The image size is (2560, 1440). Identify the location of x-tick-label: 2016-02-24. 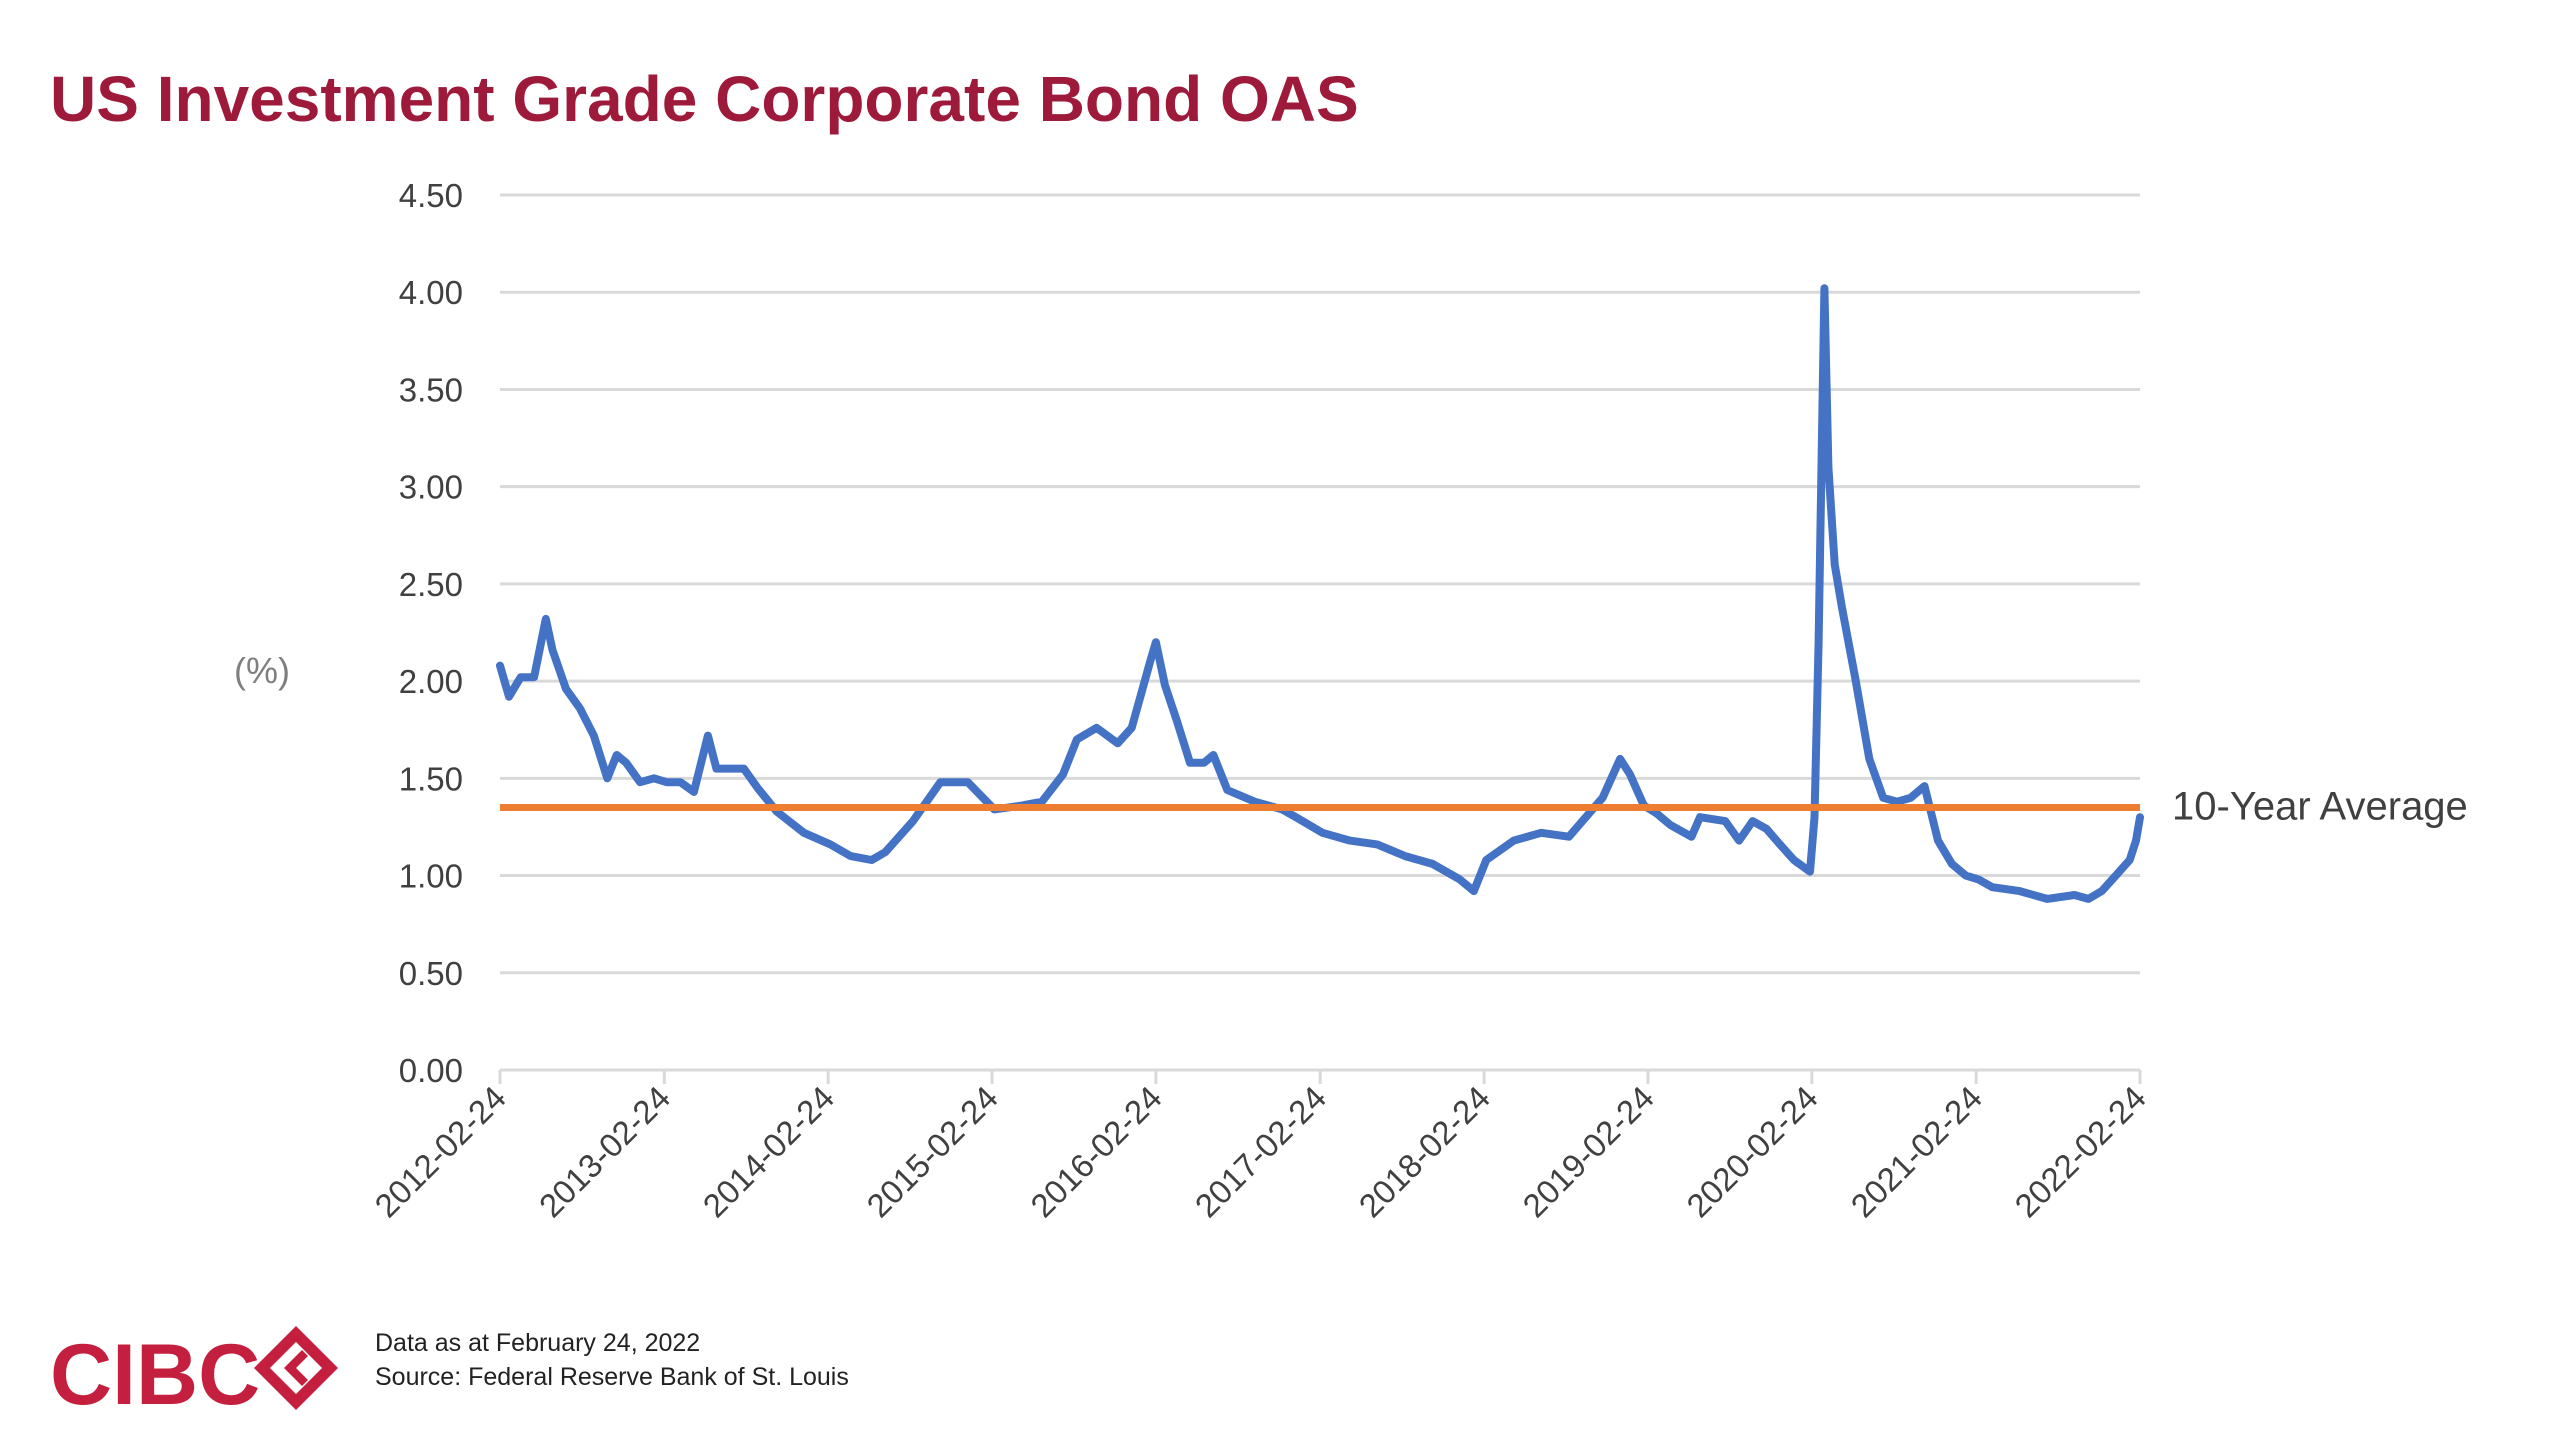
(1096, 1152).